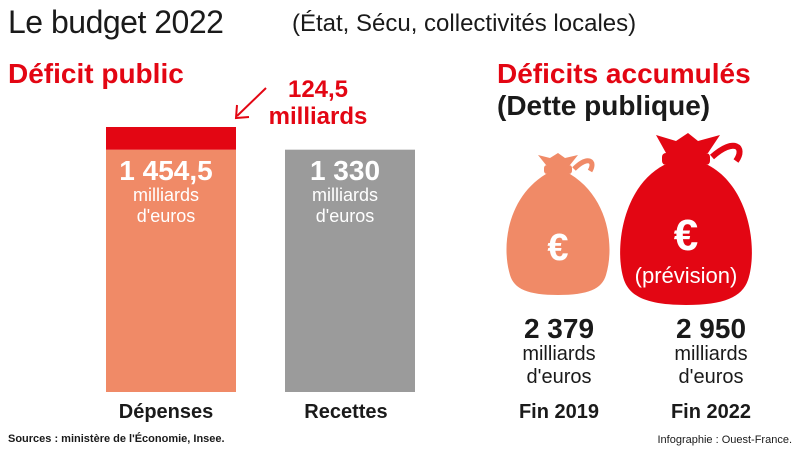 This screenshot has height=450, width=800. What do you see at coordinates (166, 170) in the screenshot?
I see `bar-value-depenses: 1 454,5` at bounding box center [166, 170].